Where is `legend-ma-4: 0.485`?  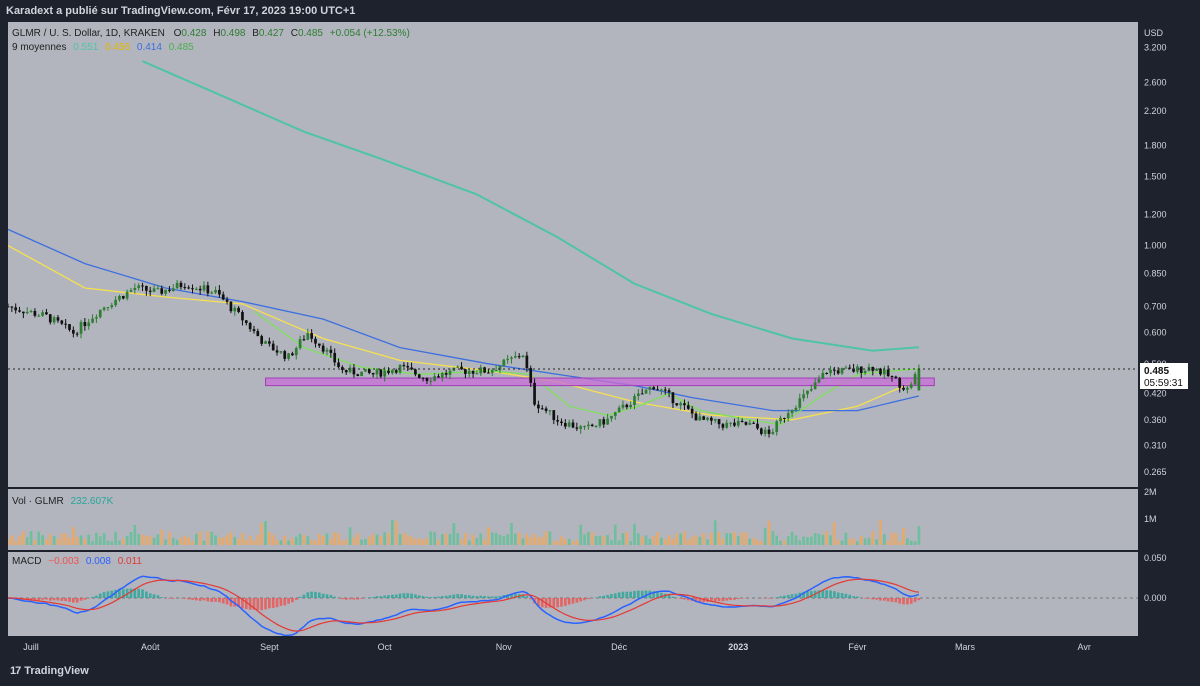 legend-ma-4: 0.485 is located at coordinates (181, 47).